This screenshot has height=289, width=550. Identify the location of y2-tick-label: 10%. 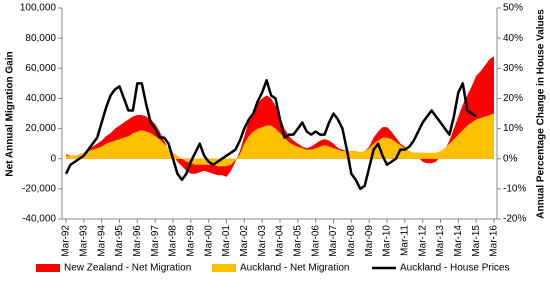
(513, 128).